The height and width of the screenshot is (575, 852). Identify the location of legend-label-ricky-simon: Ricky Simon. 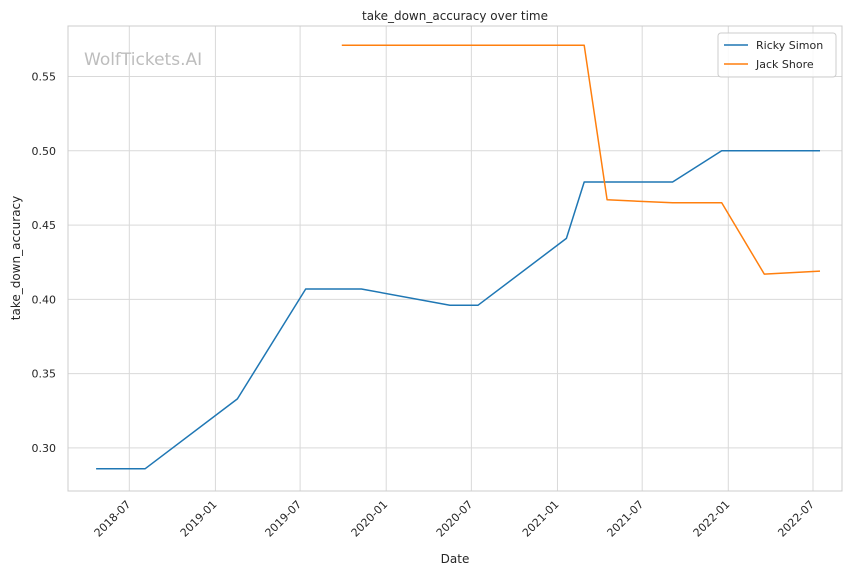
(789, 45).